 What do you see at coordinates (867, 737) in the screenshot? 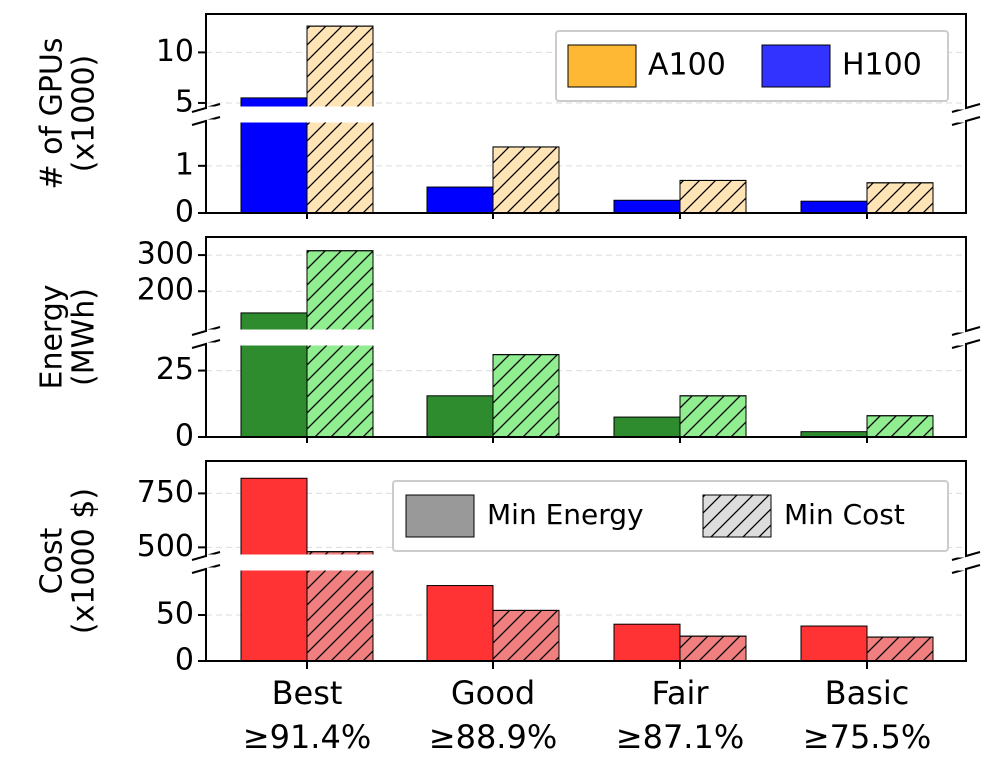
I see `x-tick-threshold-label: ≥75.5%` at bounding box center [867, 737].